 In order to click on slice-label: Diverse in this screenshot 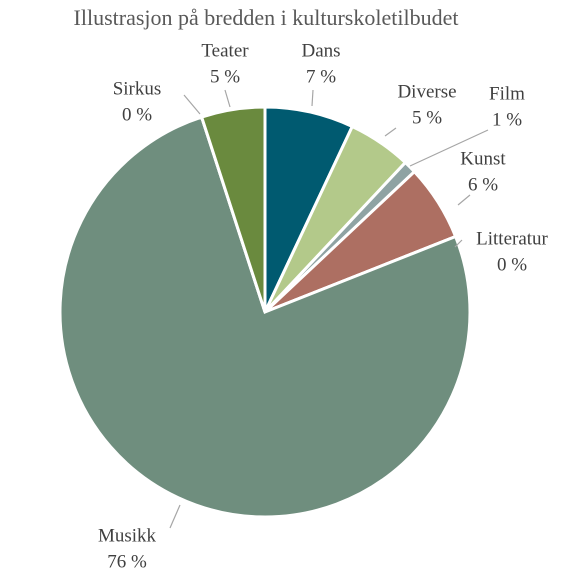, I will do `click(426, 91)`.